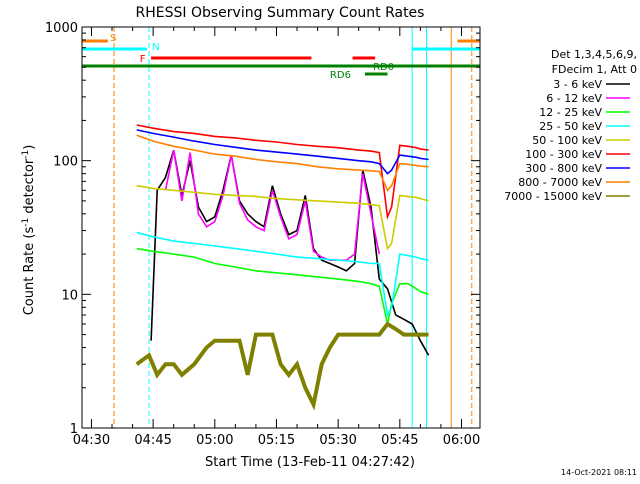 This screenshot has width=640, height=484. I want to click on legend-header-line-2: FDecim 1, Att 0, so click(594, 69).